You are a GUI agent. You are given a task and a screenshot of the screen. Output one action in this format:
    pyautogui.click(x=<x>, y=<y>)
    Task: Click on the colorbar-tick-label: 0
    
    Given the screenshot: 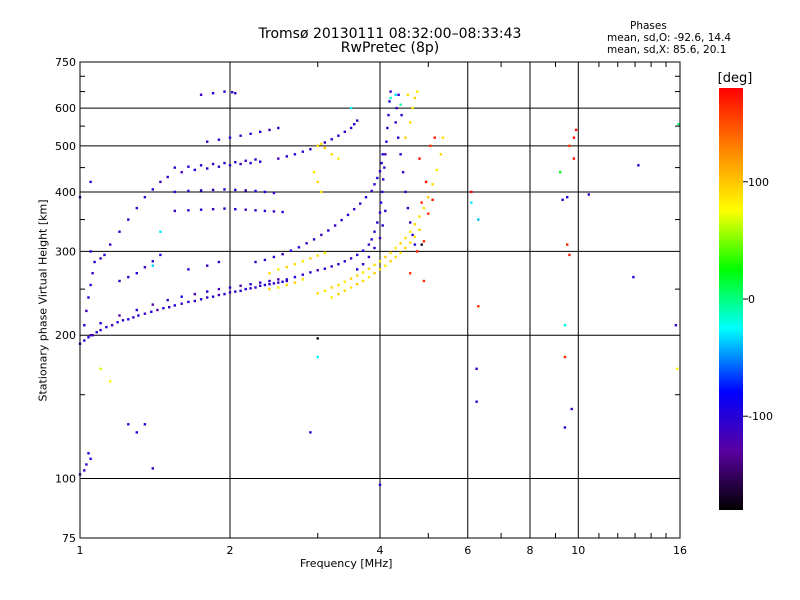 What is the action you would take?
    pyautogui.click(x=751, y=299)
    